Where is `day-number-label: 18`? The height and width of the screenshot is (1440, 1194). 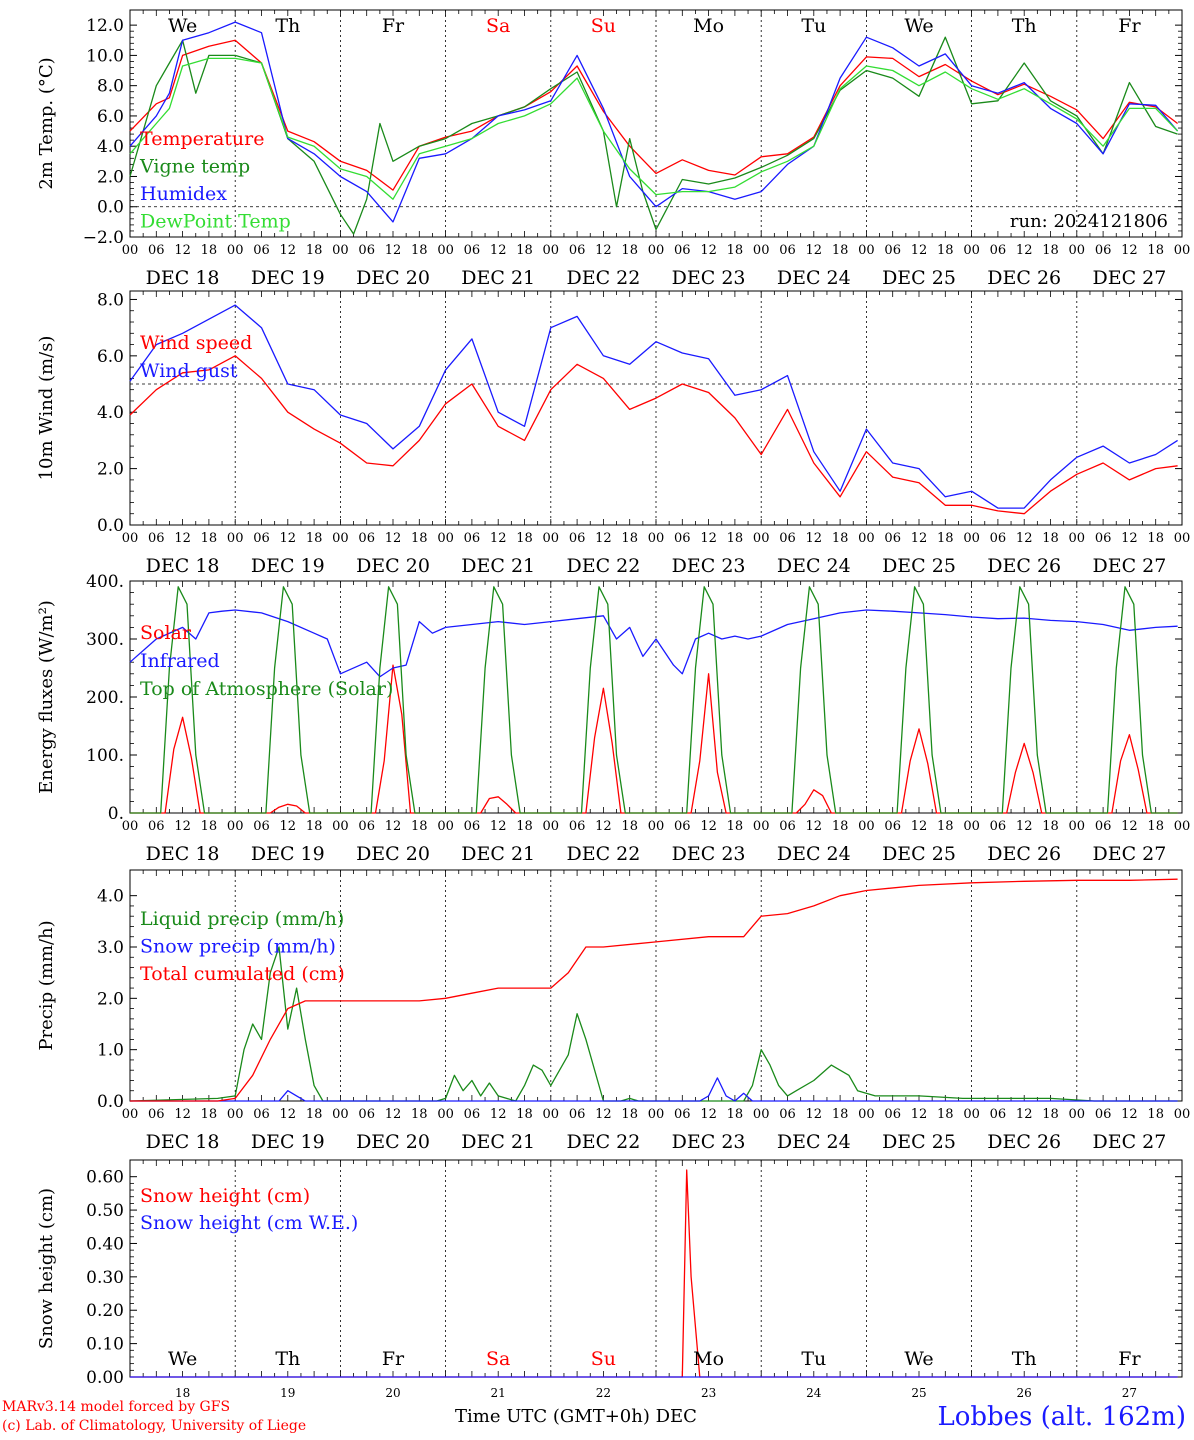 day-number-label: 18 is located at coordinates (182, 1393).